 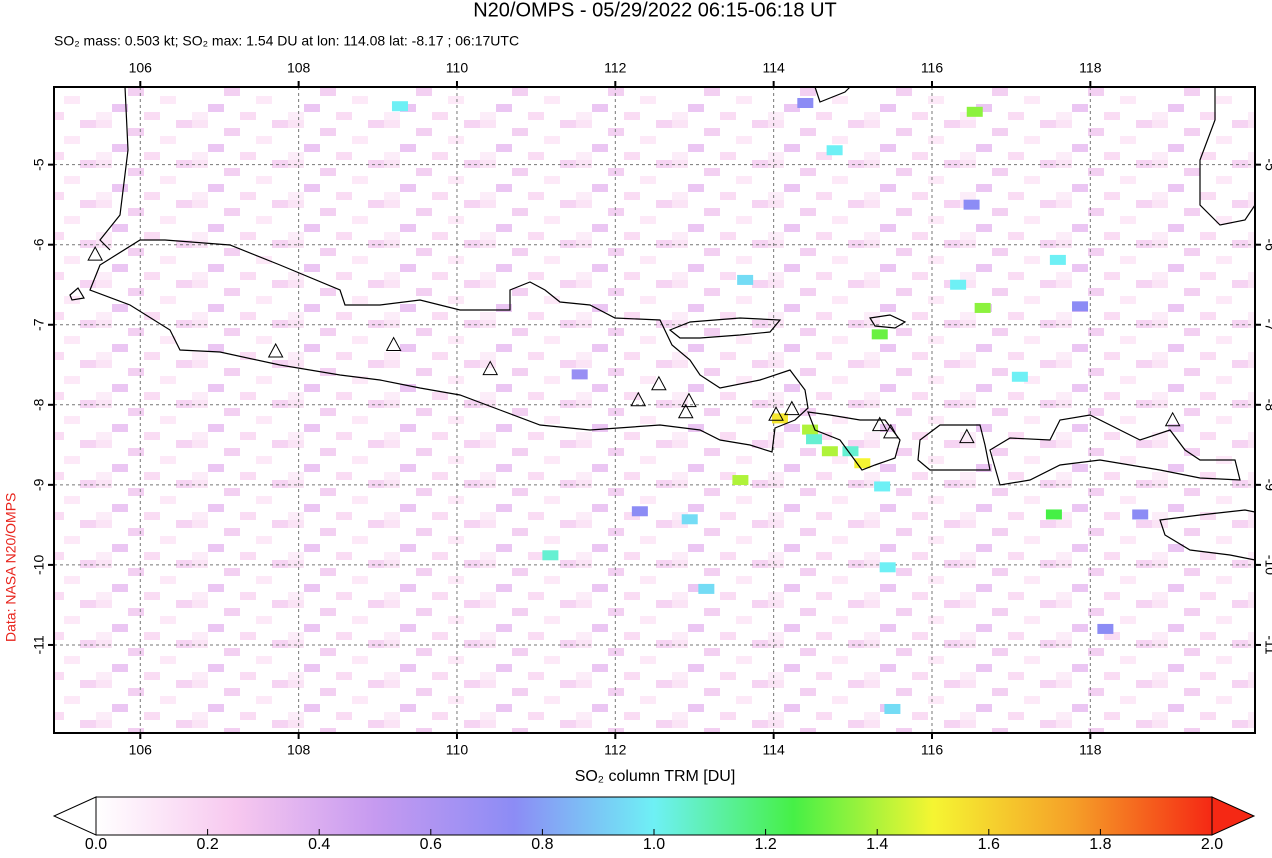 I want to click on x-tick-label: 106, so click(x=141, y=750).